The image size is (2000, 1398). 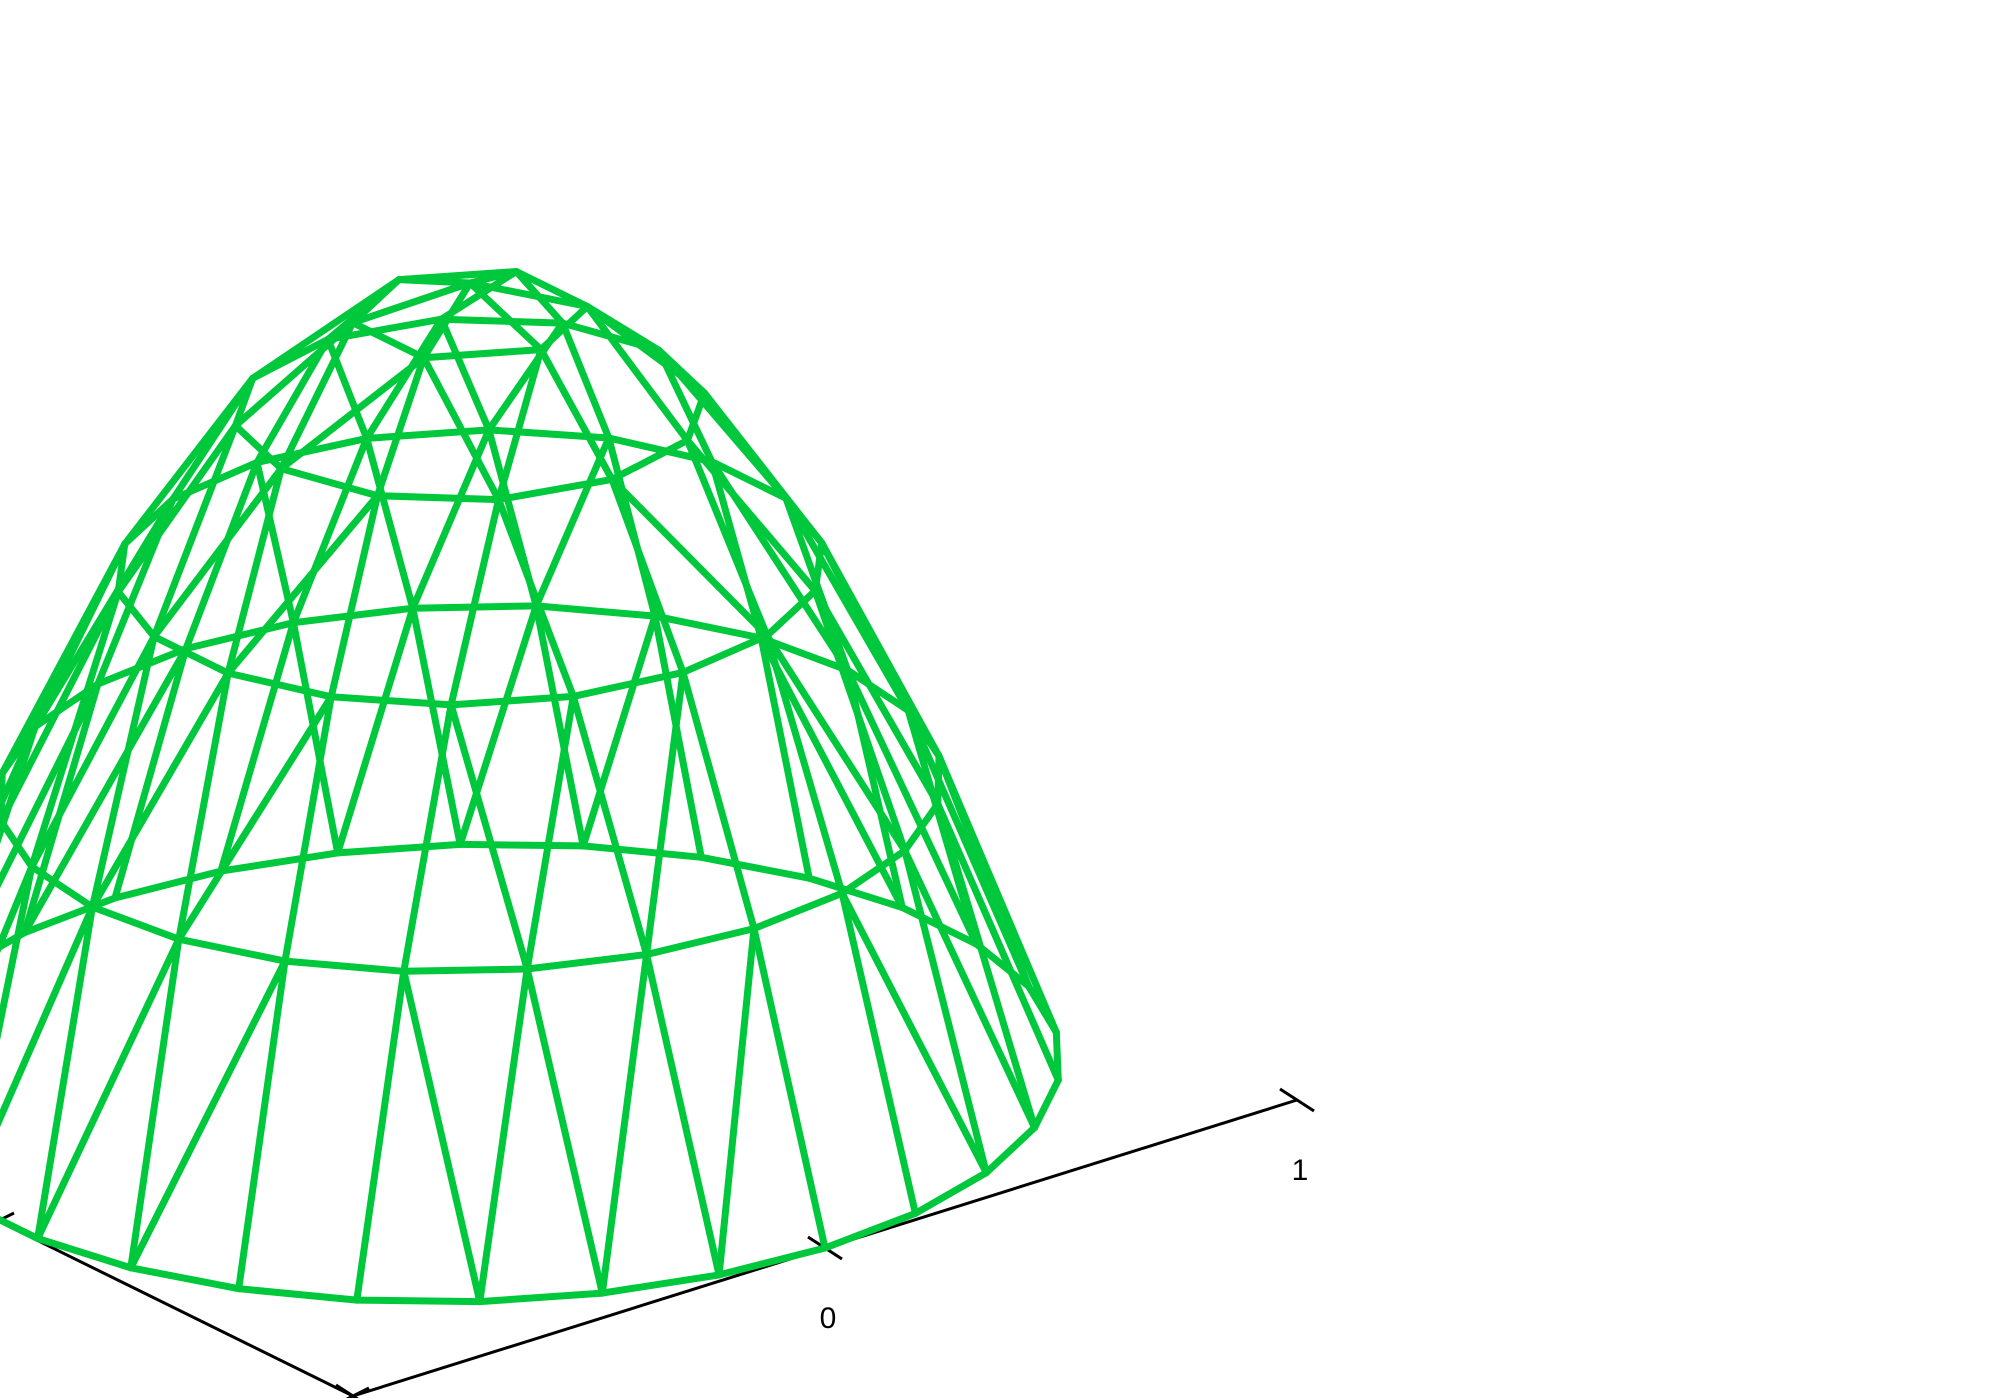 What do you see at coordinates (357, 1392) in the screenshot?
I see `y-tick` at bounding box center [357, 1392].